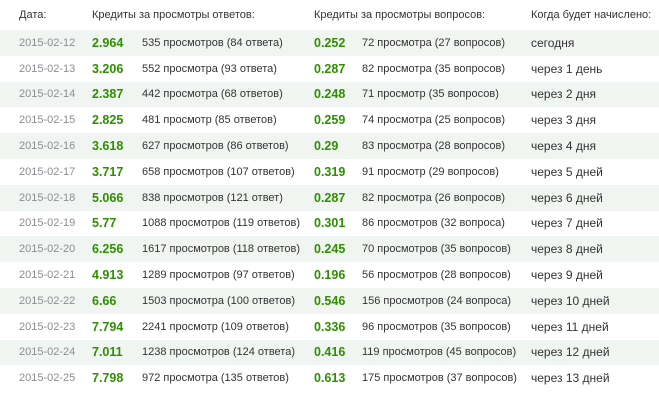  What do you see at coordinates (436, 326) in the screenshot?
I see `row-questions-views: 96 просмотров (35 вопросов)` at bounding box center [436, 326].